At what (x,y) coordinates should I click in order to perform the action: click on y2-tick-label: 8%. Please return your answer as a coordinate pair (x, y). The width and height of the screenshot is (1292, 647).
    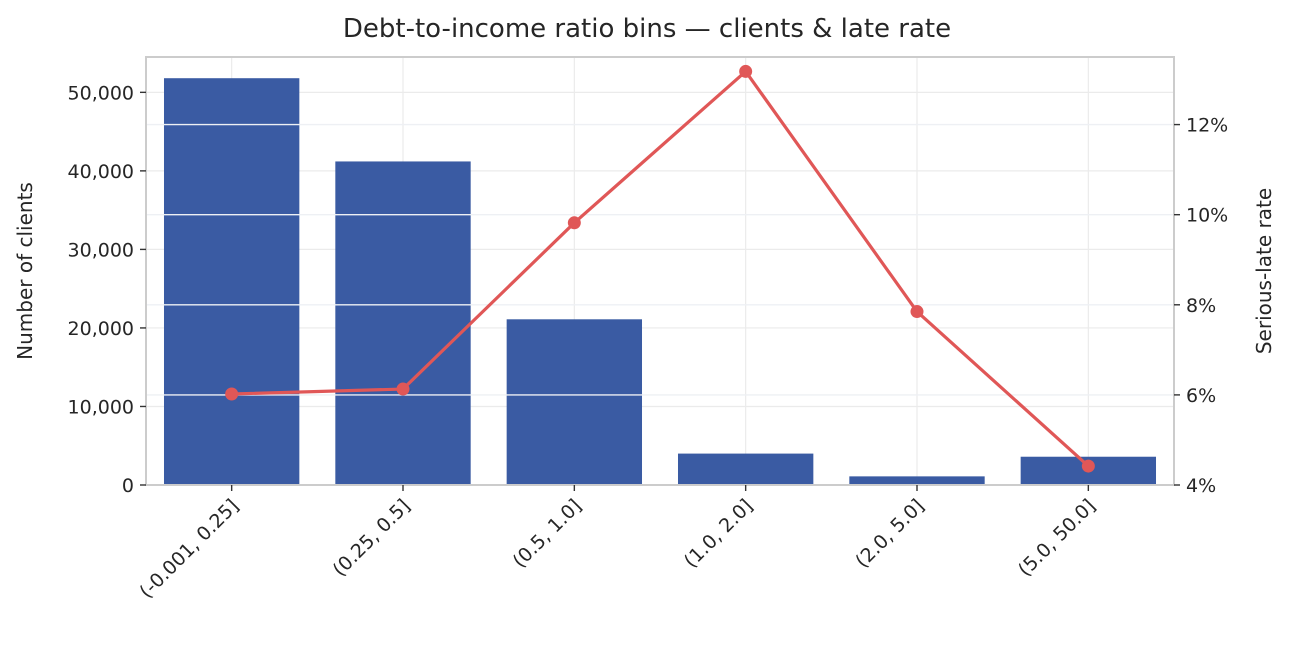
    Looking at the image, I should click on (1201, 306).